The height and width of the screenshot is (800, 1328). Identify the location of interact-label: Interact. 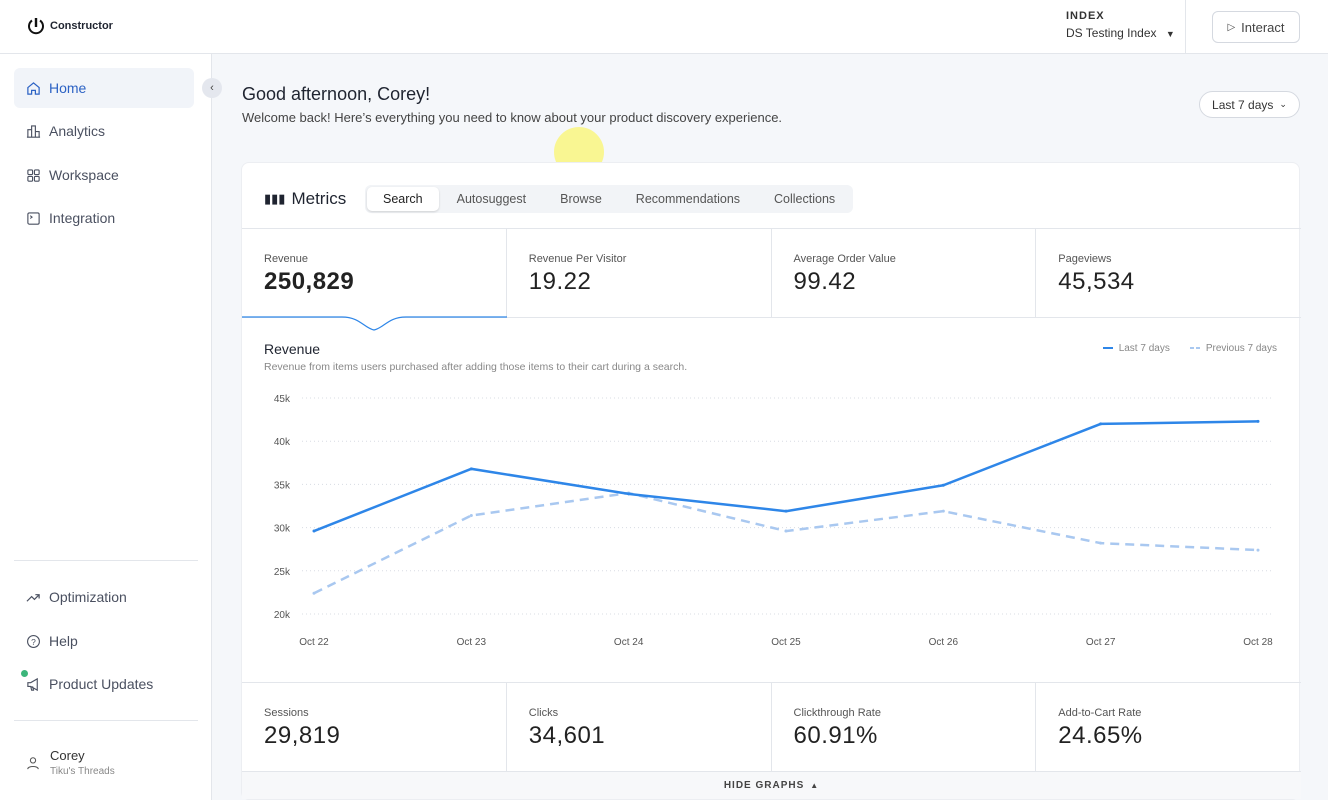
(1263, 27).